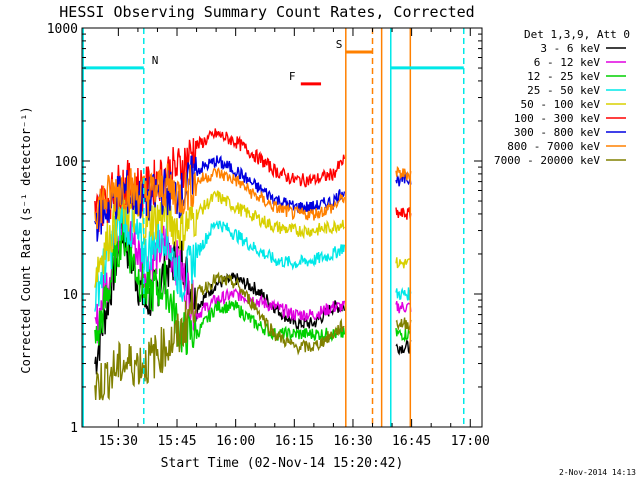 Image resolution: width=640 pixels, height=480 pixels. What do you see at coordinates (26, 239) in the screenshot?
I see `y-axis-label: Corrected Count Rate (s⁻¹ detector⁻¹)` at bounding box center [26, 239].